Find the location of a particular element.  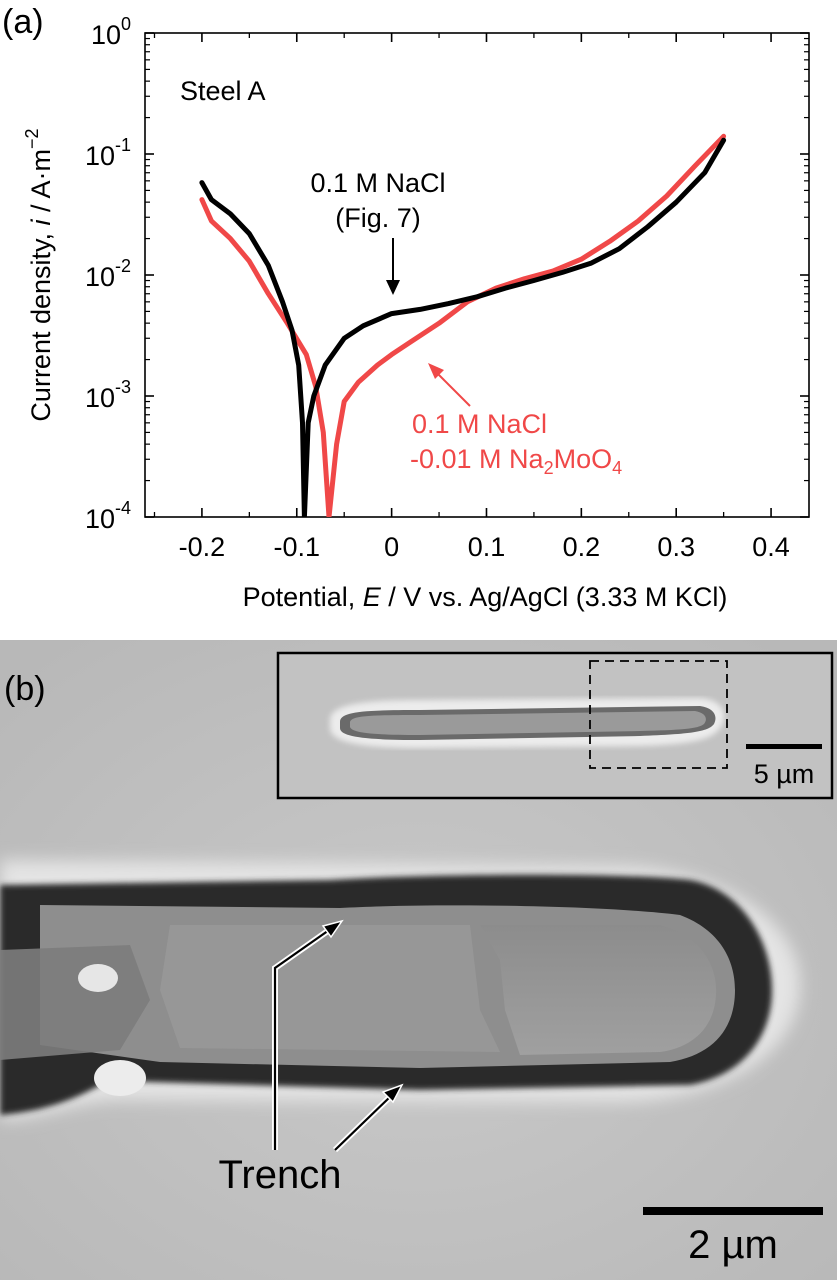

inset-region-box is located at coordinates (658, 714).